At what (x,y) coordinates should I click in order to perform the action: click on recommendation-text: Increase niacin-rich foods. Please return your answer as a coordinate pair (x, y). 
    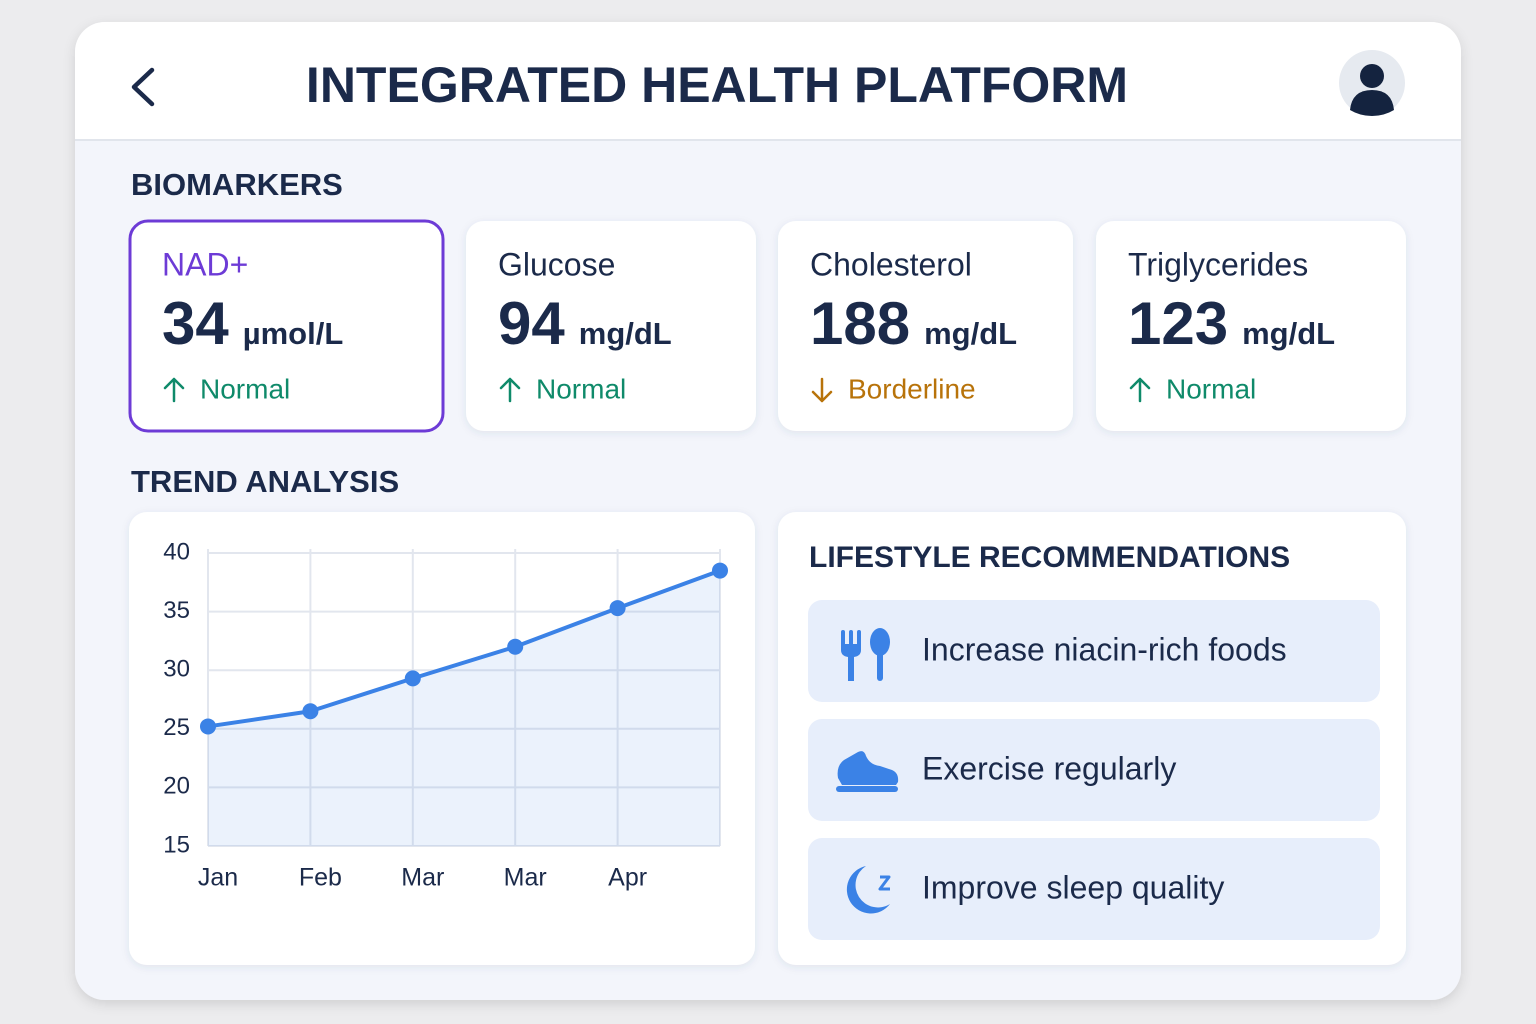
    Looking at the image, I should click on (1104, 649).